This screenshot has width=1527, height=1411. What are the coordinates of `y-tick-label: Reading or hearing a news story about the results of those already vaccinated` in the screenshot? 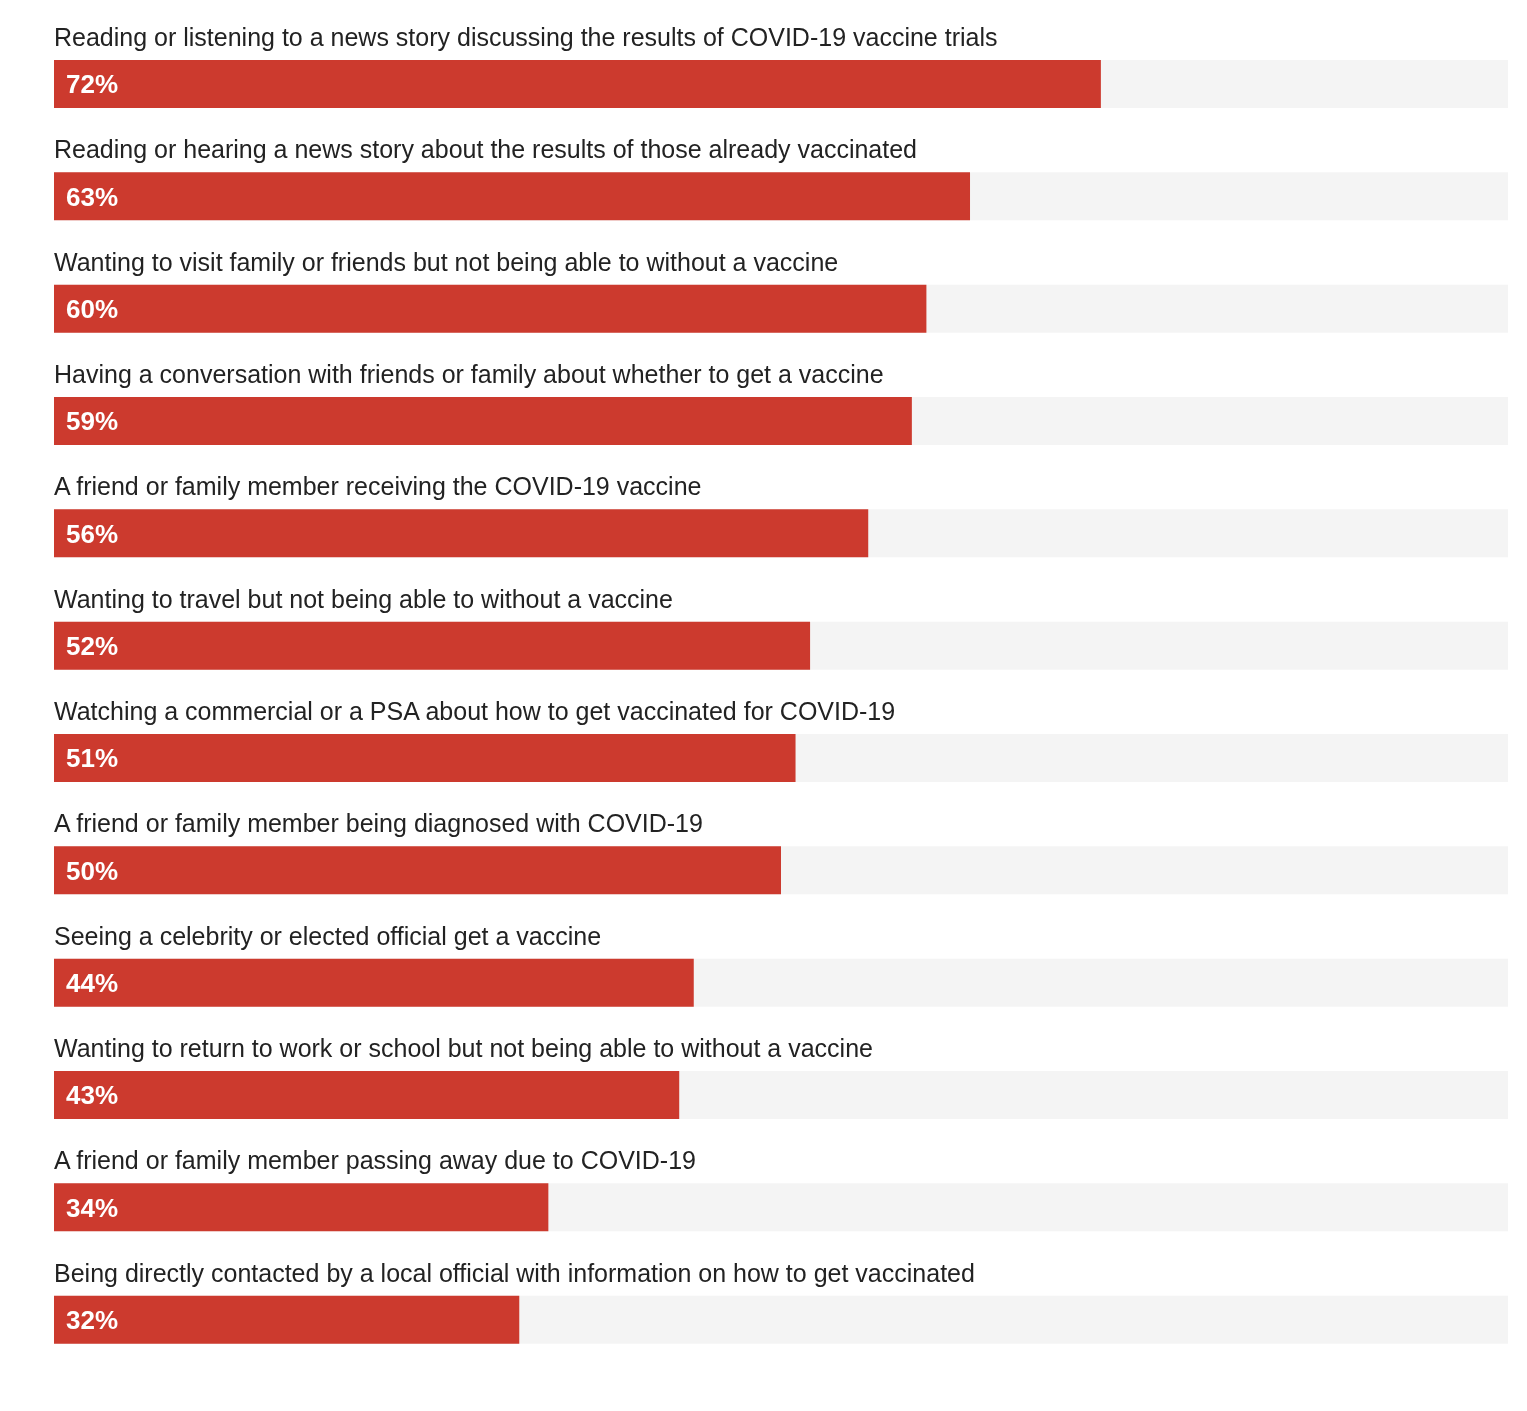 It's located at (486, 149).